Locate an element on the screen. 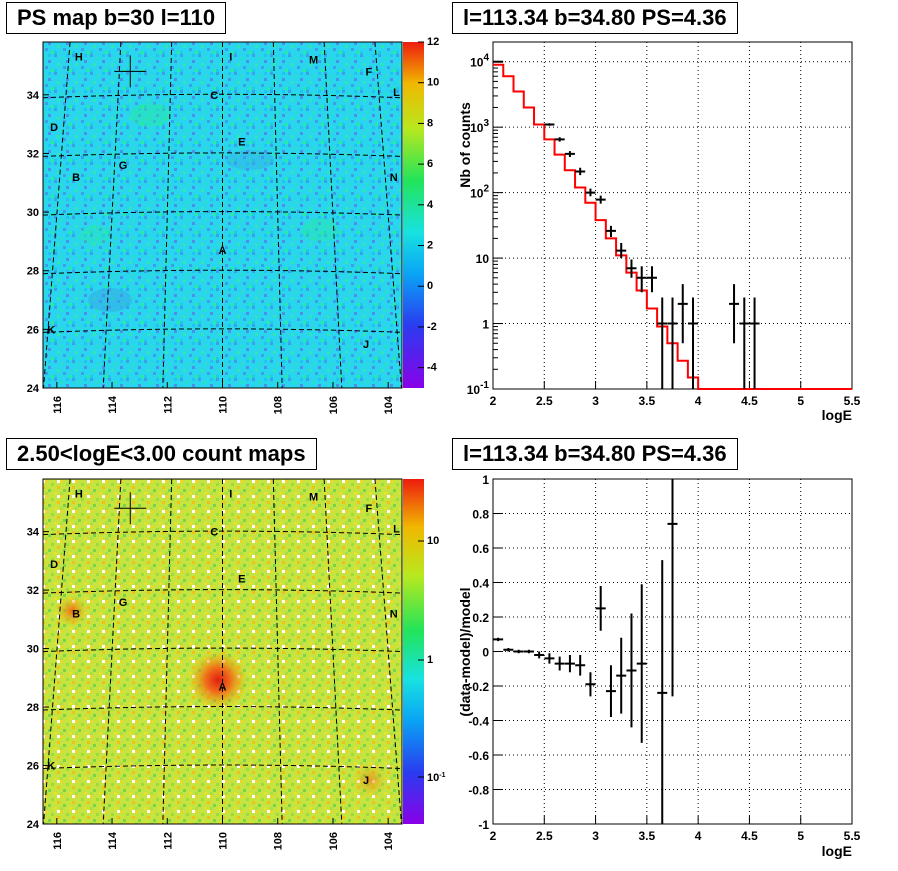 This screenshot has height=871, width=898. y-tick-label: 10 is located at coordinates (483, 259).